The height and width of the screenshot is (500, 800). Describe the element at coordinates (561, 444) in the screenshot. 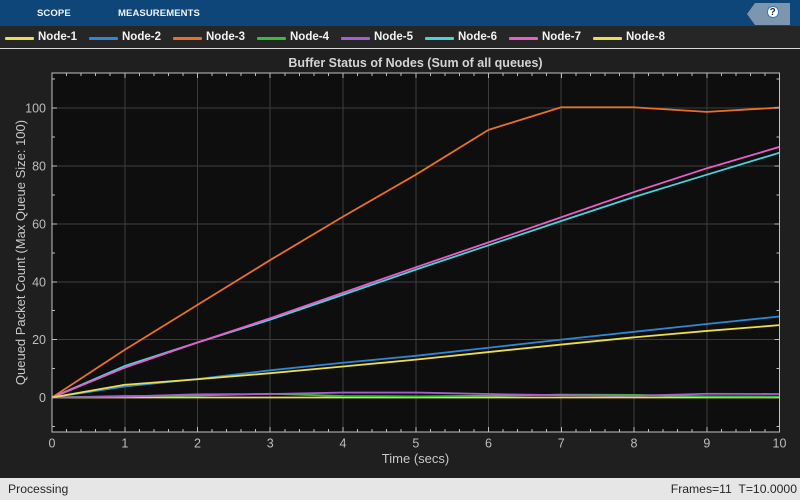

I see `svg-text: 7` at that location.